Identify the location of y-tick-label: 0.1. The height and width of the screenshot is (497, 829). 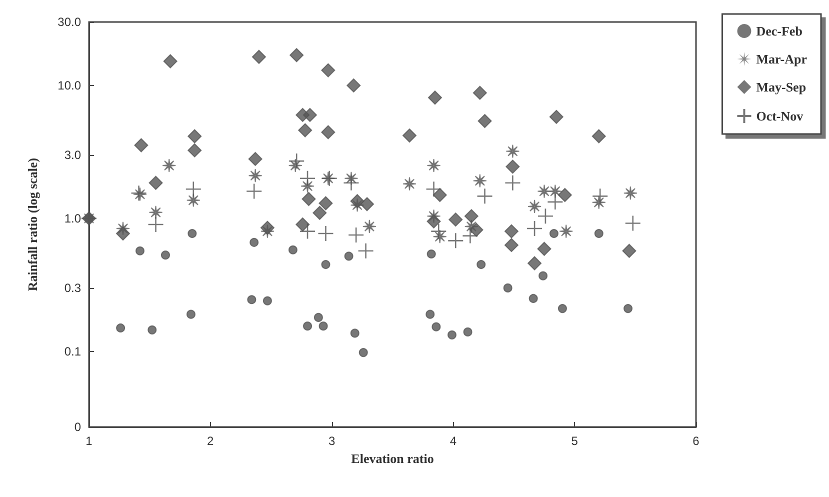
(73, 351).